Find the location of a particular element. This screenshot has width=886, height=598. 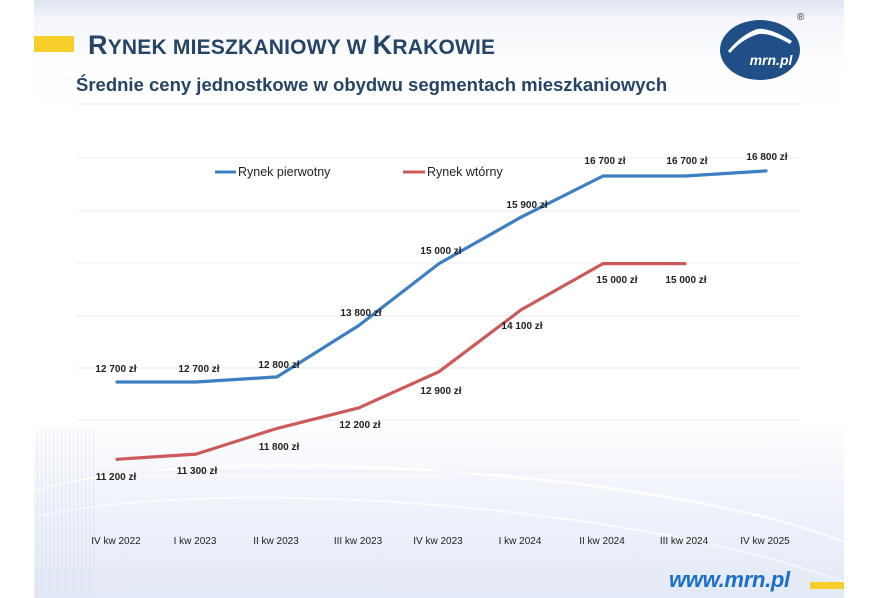

title-part: RAKOWIE is located at coordinates (444, 47).